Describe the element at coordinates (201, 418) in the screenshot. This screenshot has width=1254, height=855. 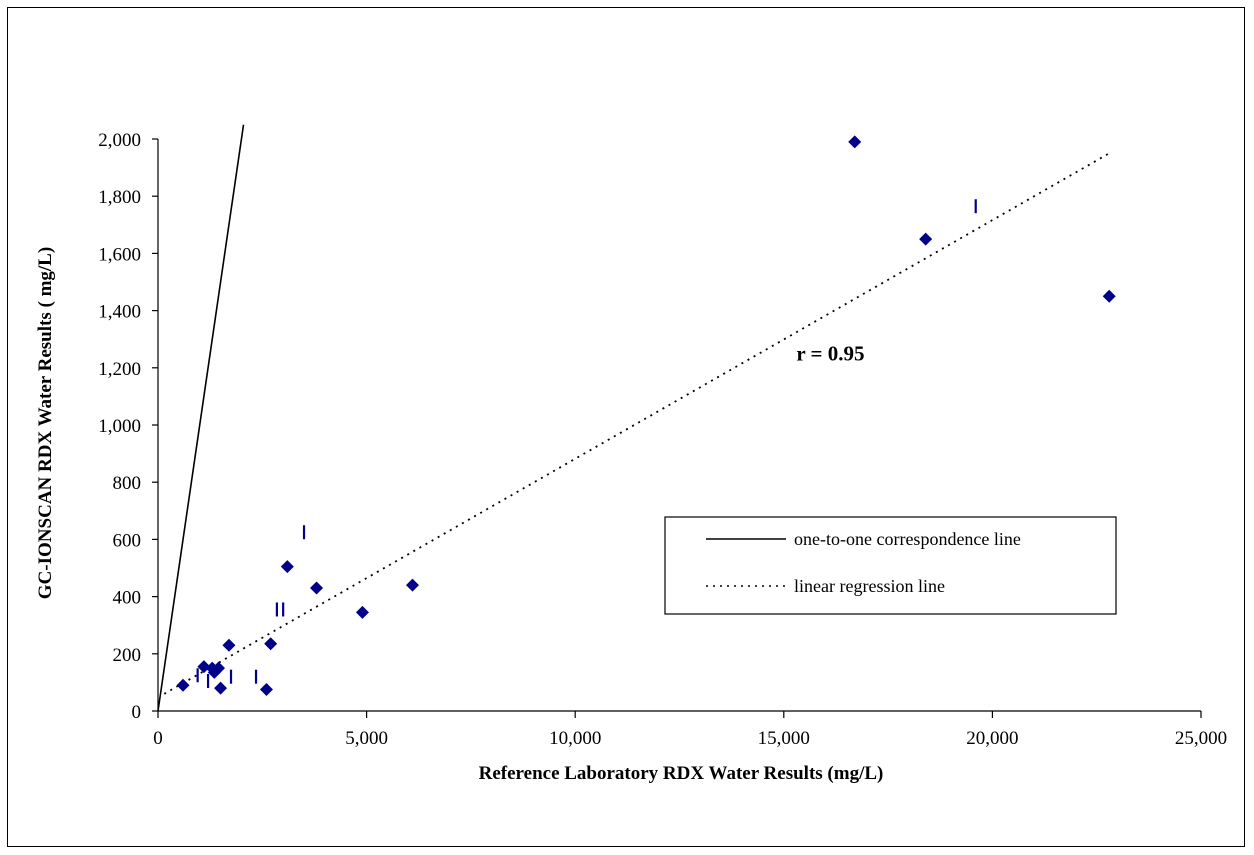
I see `one-to-one-line` at that location.